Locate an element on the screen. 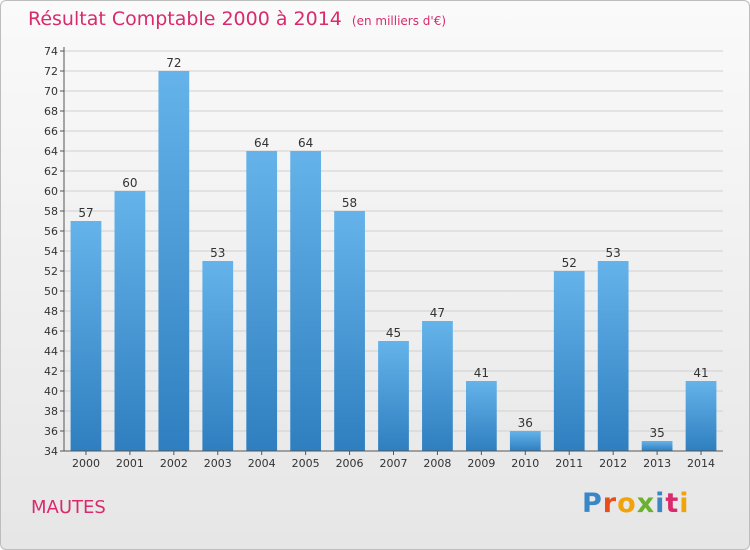 This screenshot has height=550, width=750. data-label: 35 is located at coordinates (656, 433).